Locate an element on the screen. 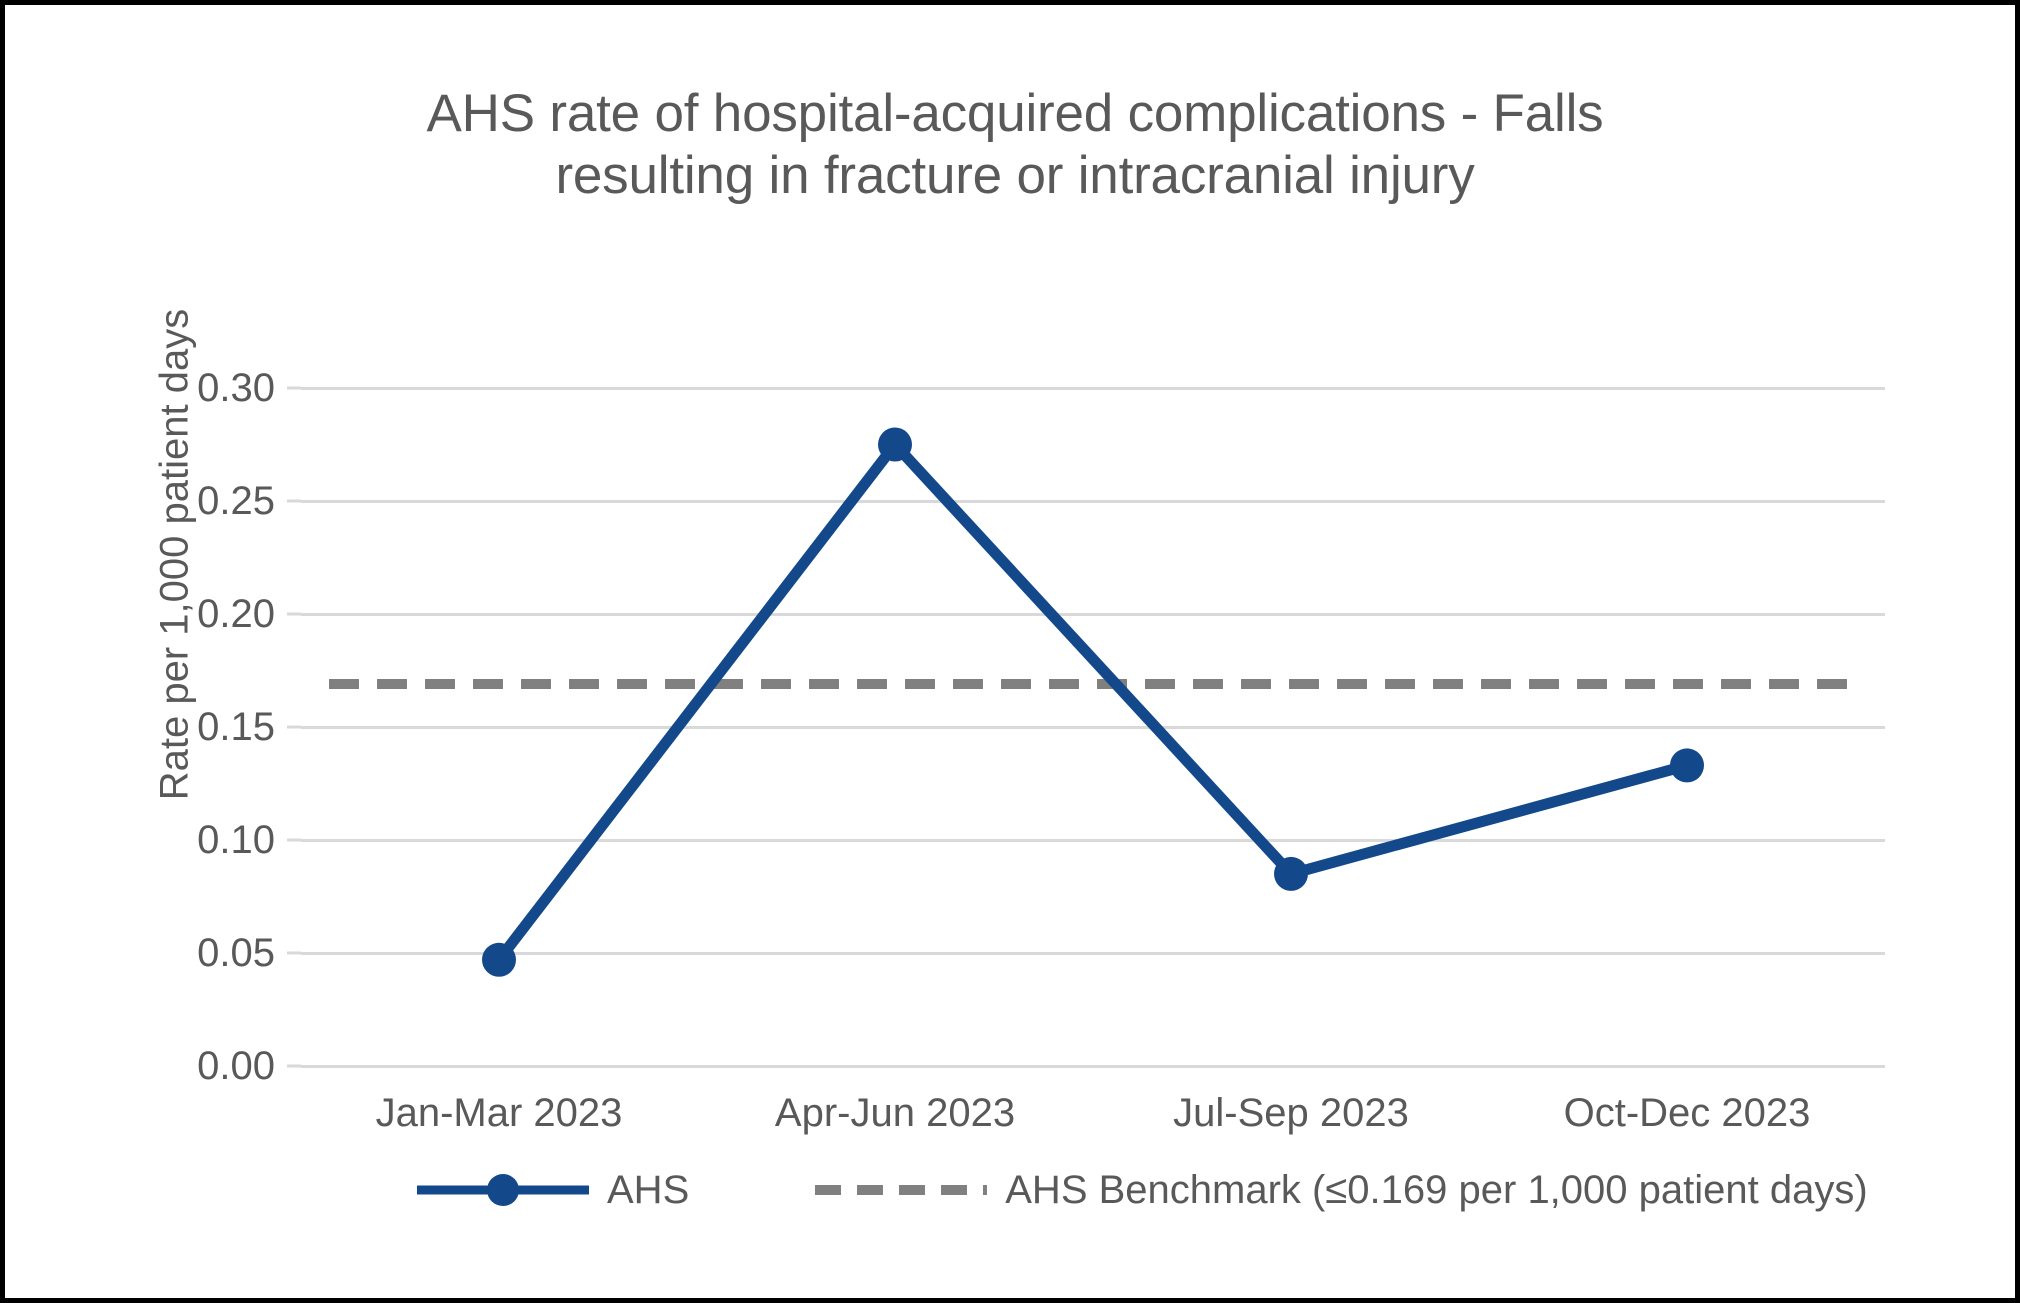 The image size is (2020, 1303). y-axis-tick-label: 0.00 is located at coordinates (236, 1066).